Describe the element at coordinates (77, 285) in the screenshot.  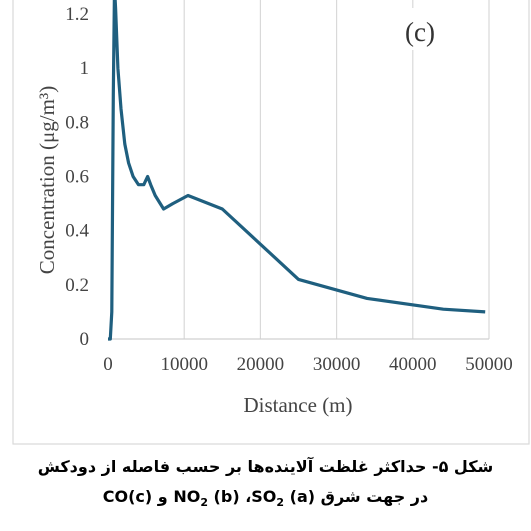
I see `y-tick-label: 0.2` at that location.